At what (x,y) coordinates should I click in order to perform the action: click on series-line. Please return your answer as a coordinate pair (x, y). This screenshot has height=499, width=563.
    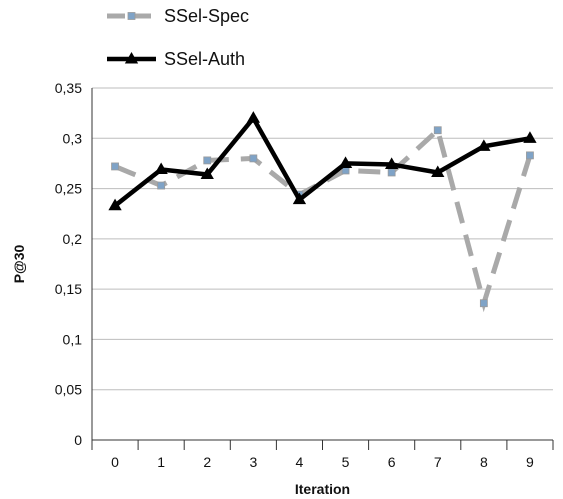
    Looking at the image, I should click on (322, 161).